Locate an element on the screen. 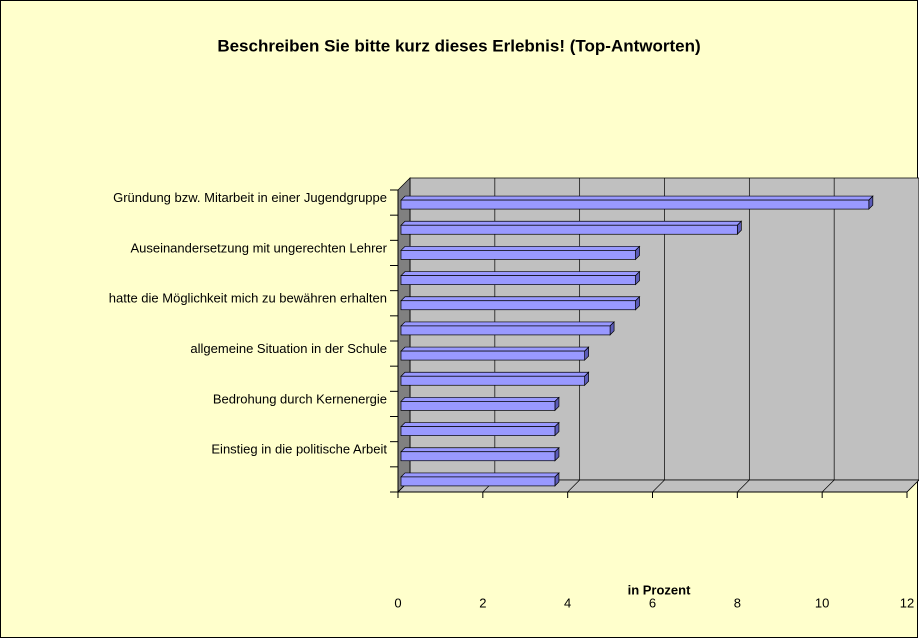 This screenshot has width=919, height=639. y-tick-label: allgemeine Situation in der Schule is located at coordinates (288, 348).